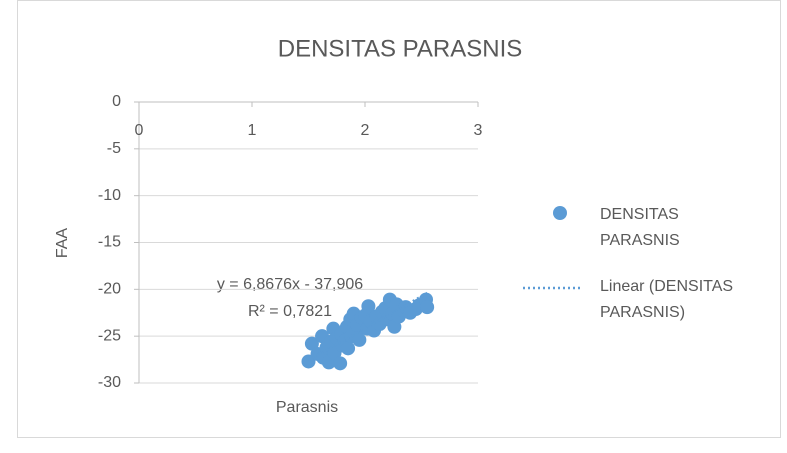  Describe the element at coordinates (667, 299) in the screenshot. I see `legend-label: Linear (DENSITAS PARASNIS)` at that location.